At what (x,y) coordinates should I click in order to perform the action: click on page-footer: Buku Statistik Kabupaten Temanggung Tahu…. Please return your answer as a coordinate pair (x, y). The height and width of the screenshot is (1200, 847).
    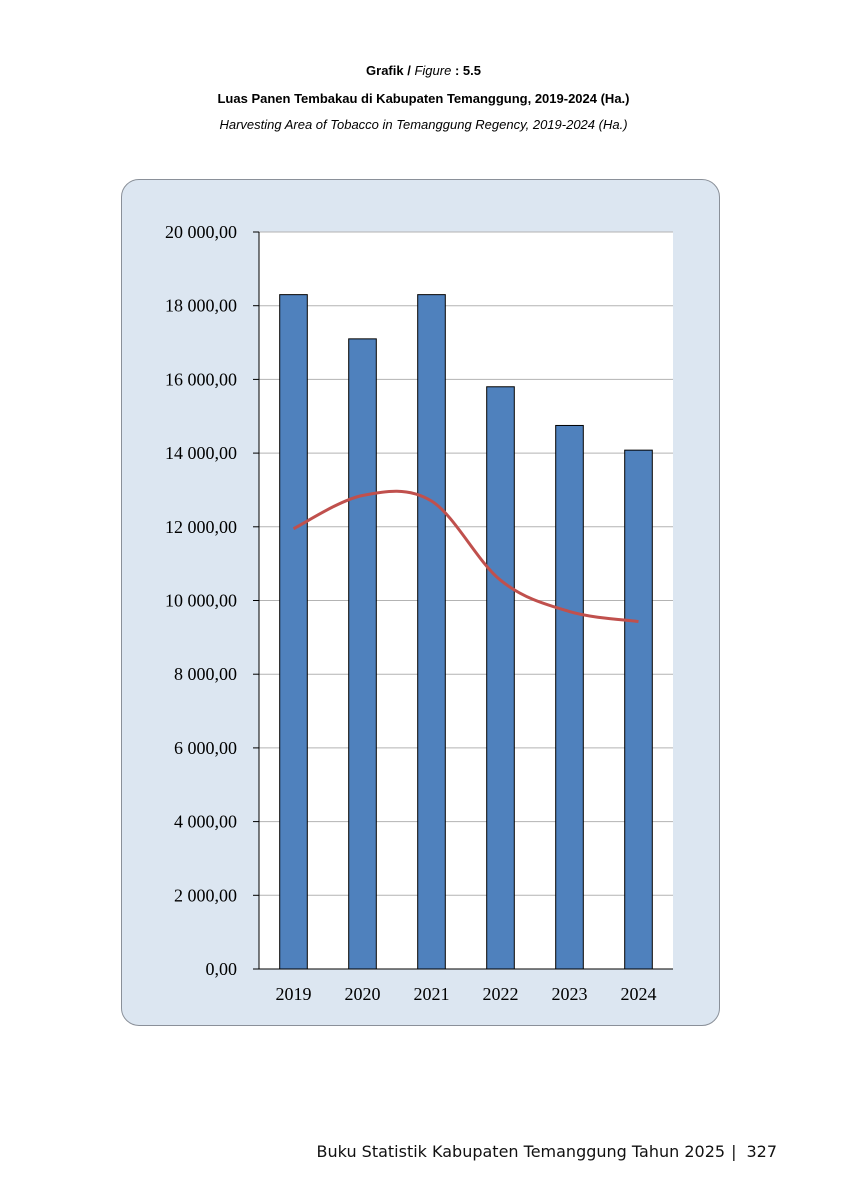
    Looking at the image, I should click on (547, 1151).